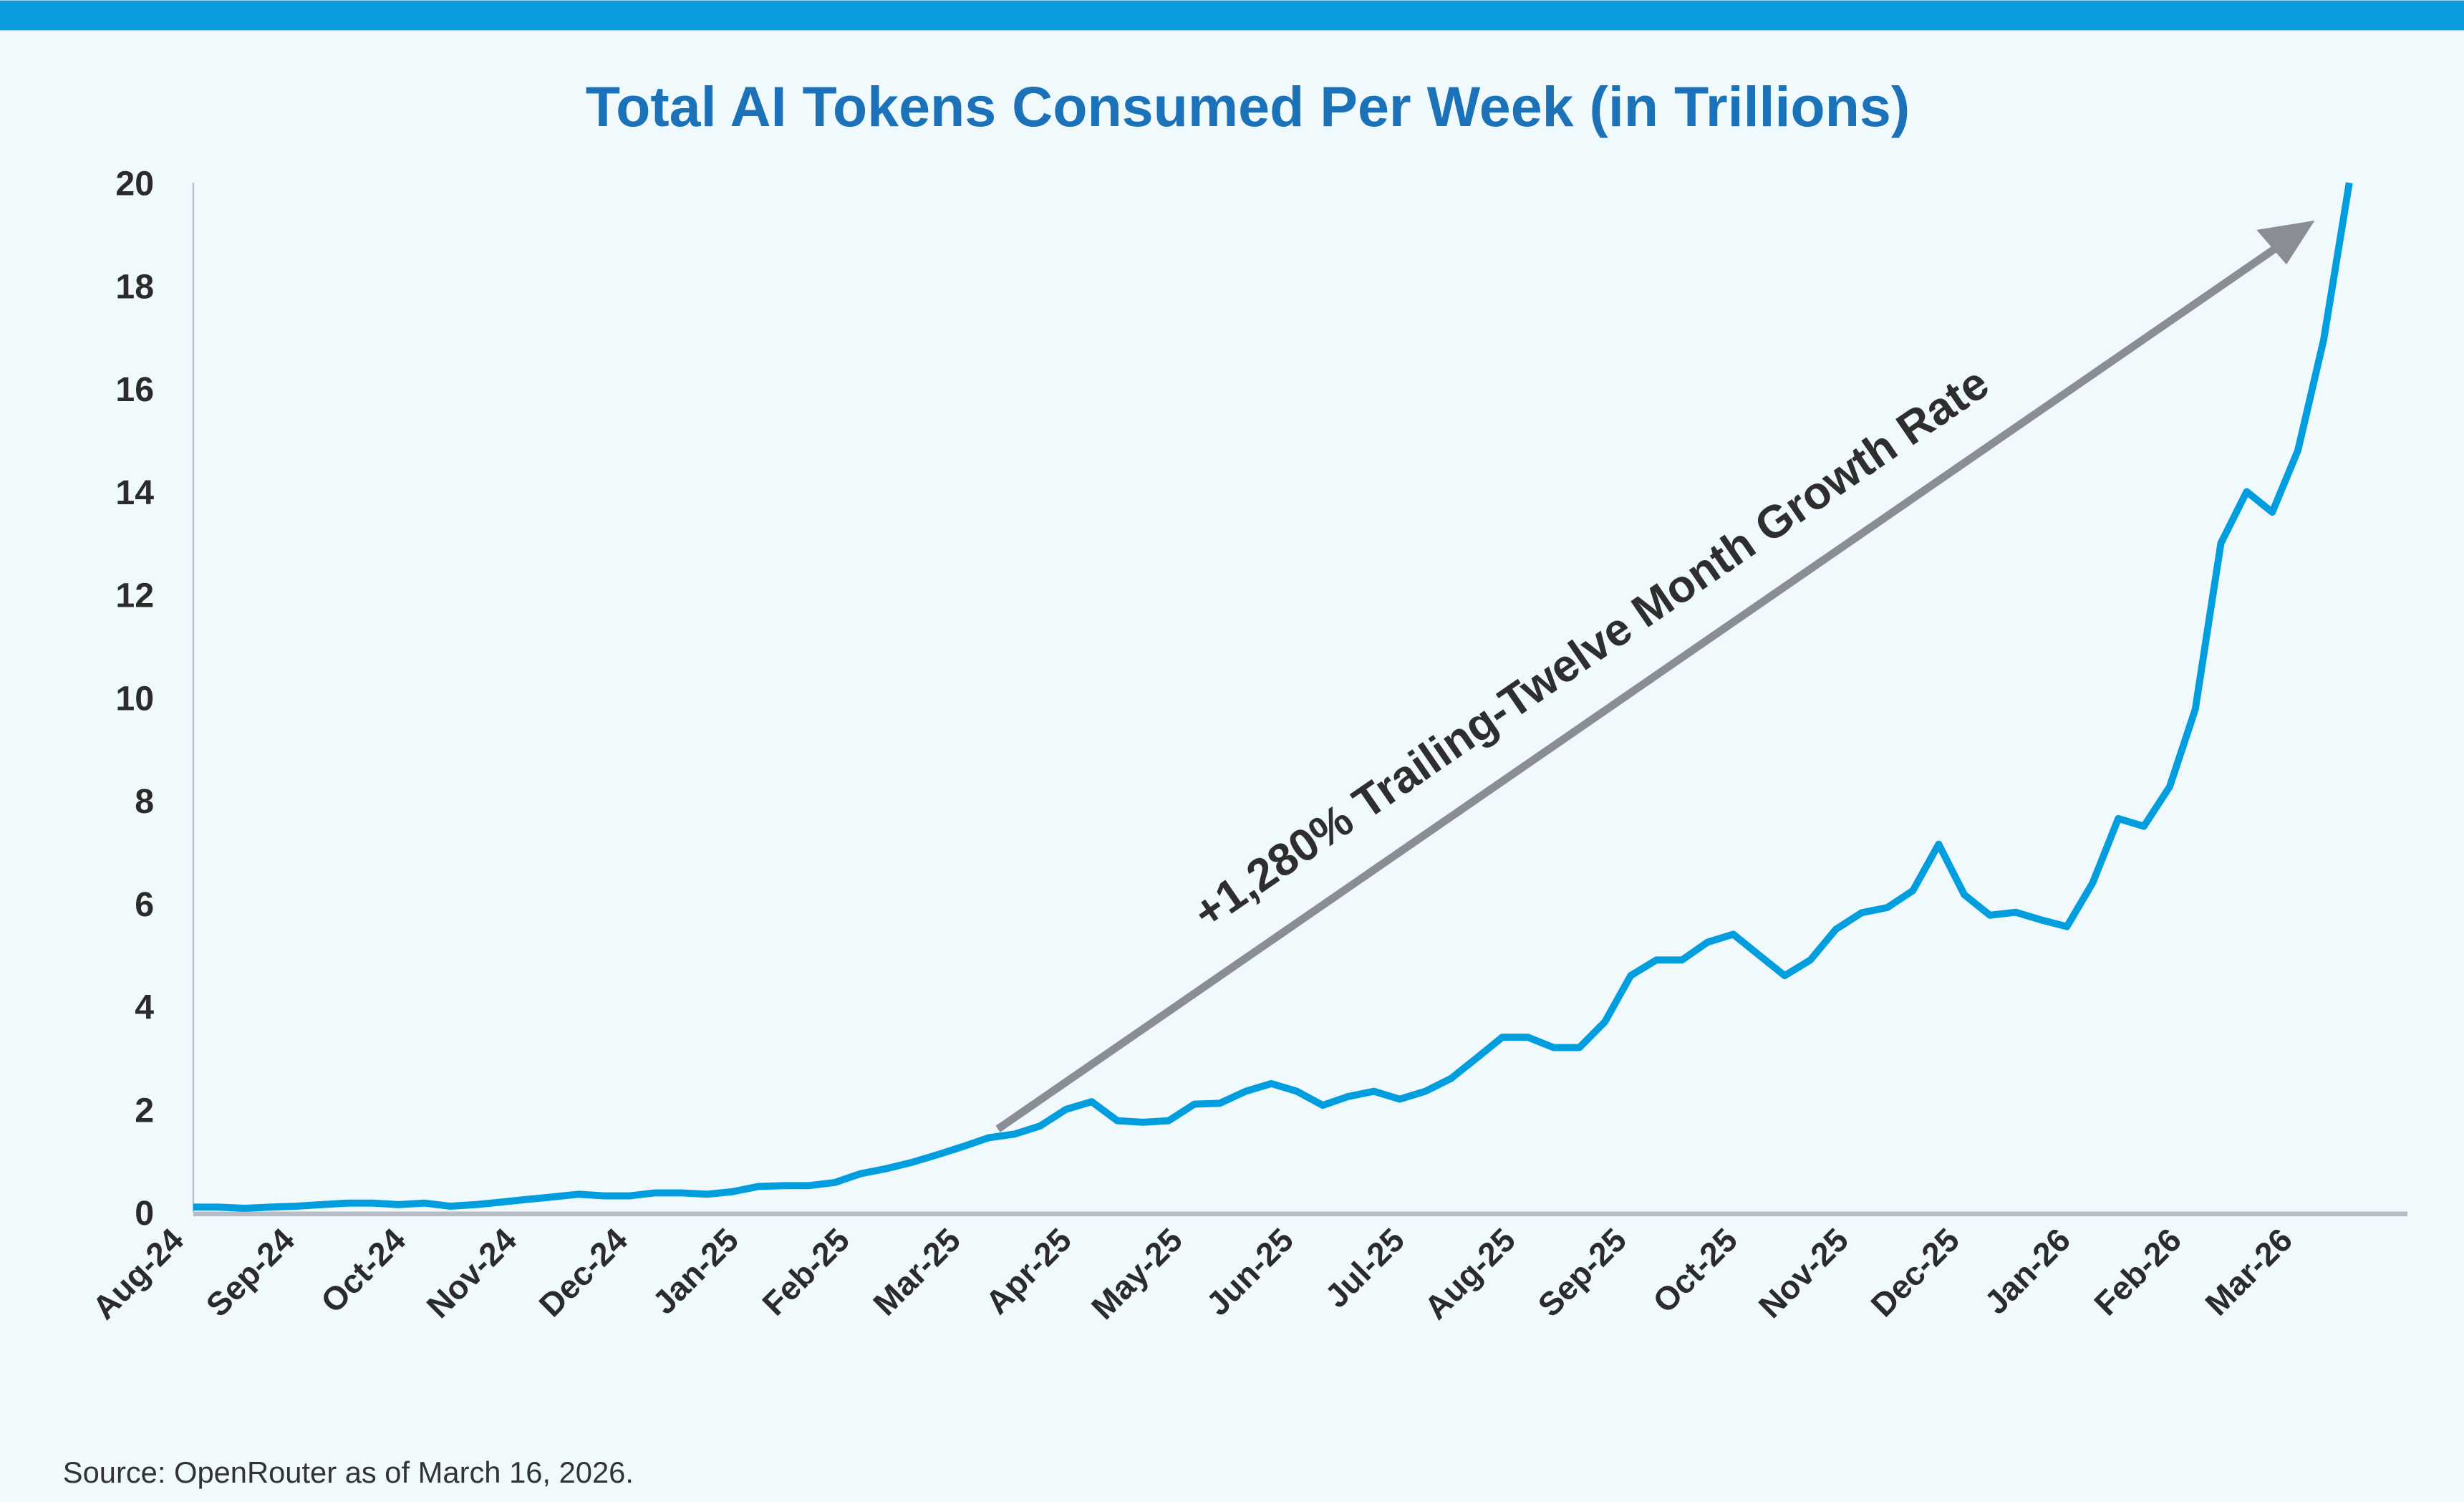  I want to click on y-tick-label: 4, so click(144, 1007).